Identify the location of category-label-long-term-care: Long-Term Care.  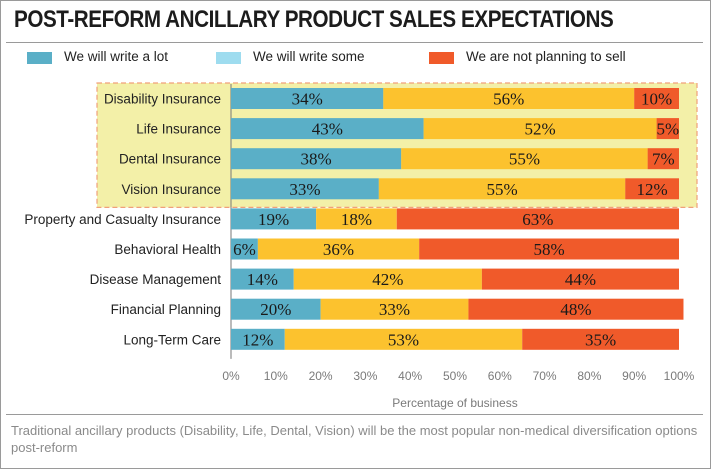
(172, 339).